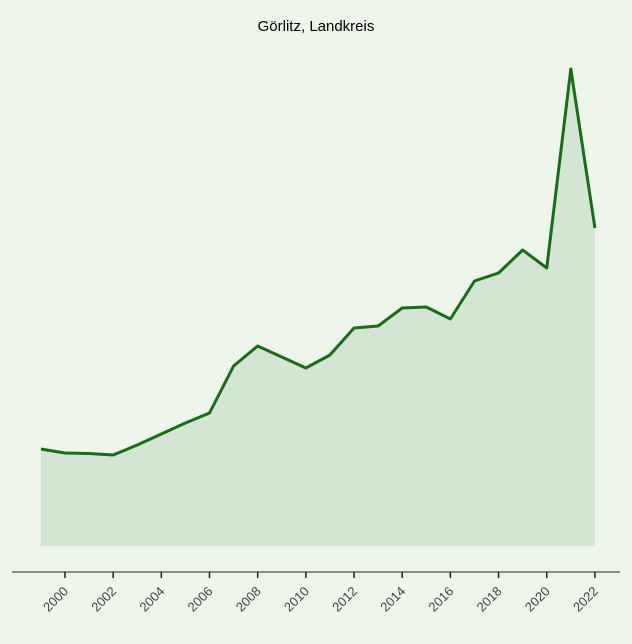  I want to click on x-tick-label: 2006, so click(200, 599).